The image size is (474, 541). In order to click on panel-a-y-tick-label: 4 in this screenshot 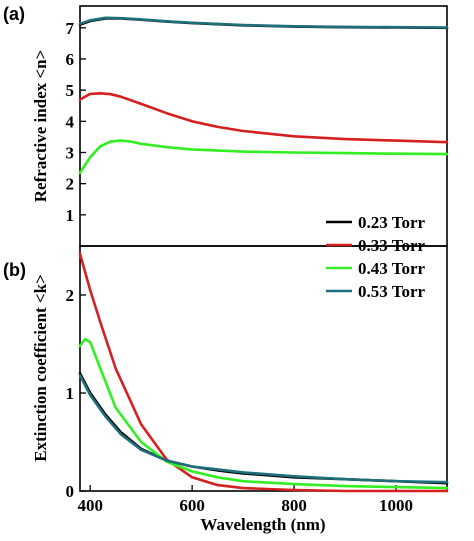, I will do `click(70, 121)`.